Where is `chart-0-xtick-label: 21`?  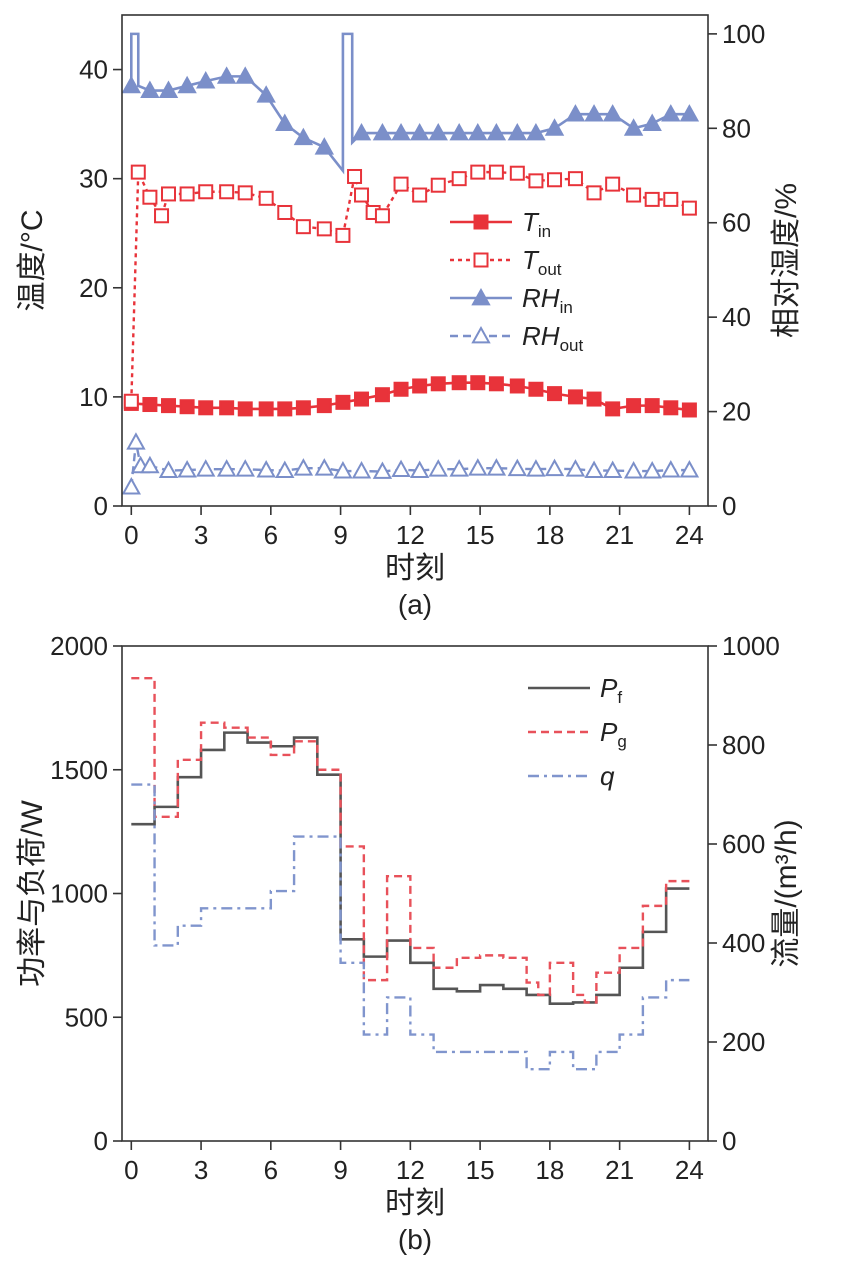 chart-0-xtick-label: 21 is located at coordinates (619, 535).